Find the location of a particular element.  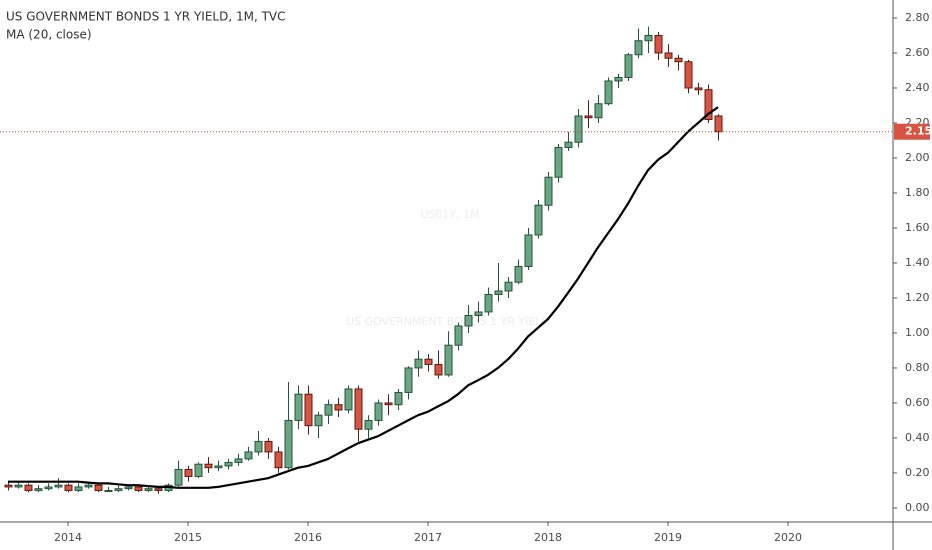

y-tick-label: 1.80 is located at coordinates (917, 192).